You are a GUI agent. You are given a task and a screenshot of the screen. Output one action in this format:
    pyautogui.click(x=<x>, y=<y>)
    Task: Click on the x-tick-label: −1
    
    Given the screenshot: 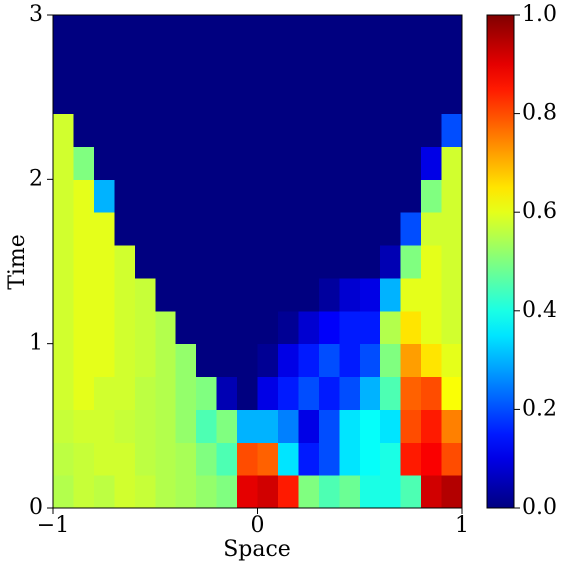 What is the action you would take?
    pyautogui.click(x=53, y=525)
    